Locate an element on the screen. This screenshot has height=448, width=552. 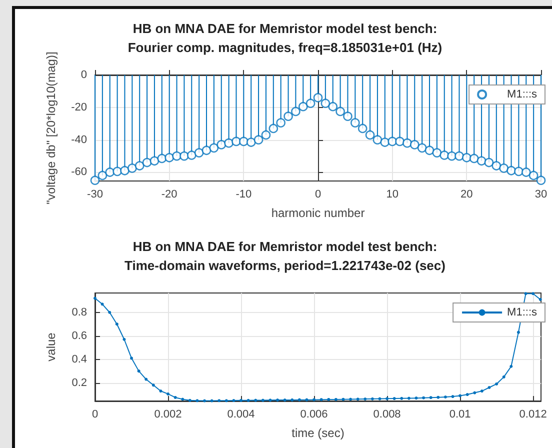
chart-subtitle: Time-domain waveforms, period=1.221743e-02 (sec) is located at coordinates (285, 265).